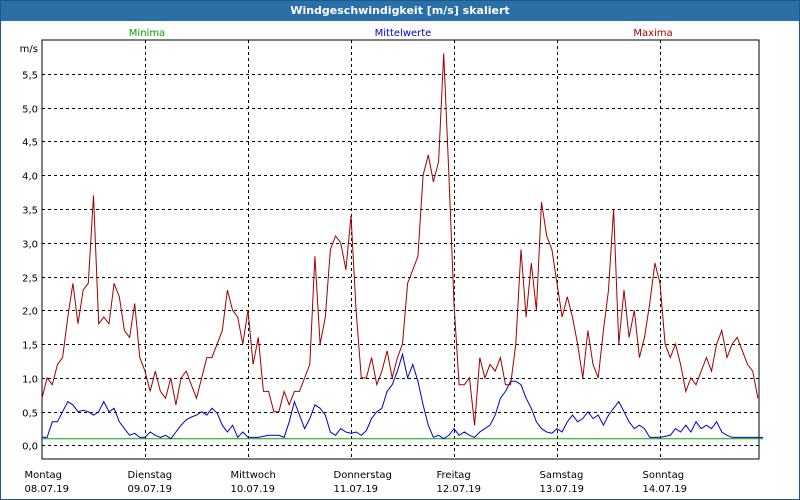 This screenshot has height=500, width=800. I want to click on x-tick-date: 14.07.19, so click(665, 489).